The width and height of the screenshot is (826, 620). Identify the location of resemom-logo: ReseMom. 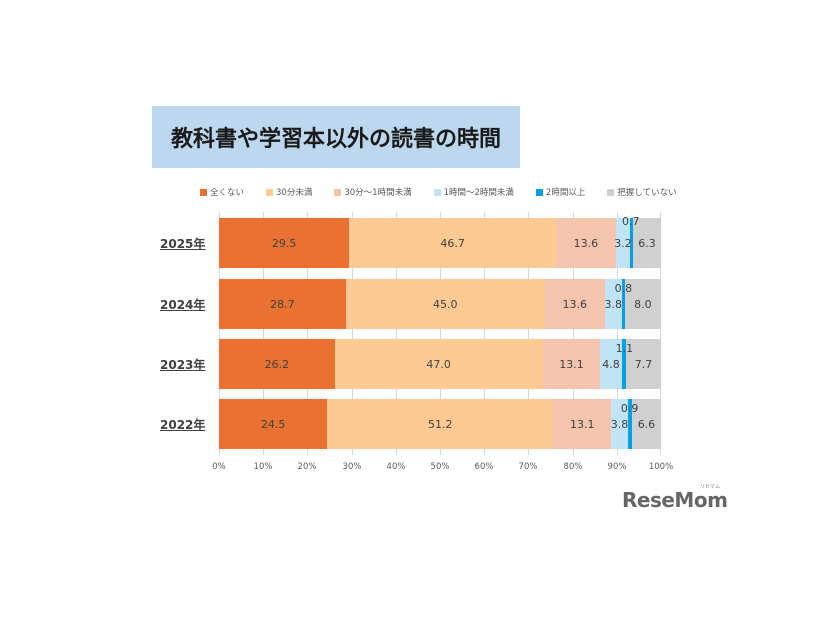
(675, 500).